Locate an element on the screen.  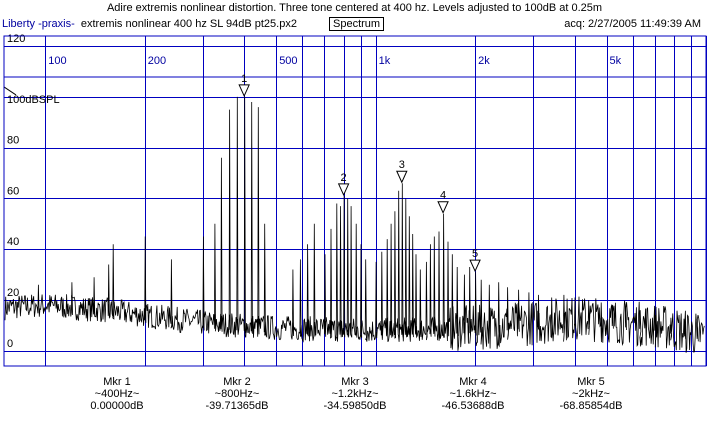
marker-1-label: 1 is located at coordinates (244, 79).